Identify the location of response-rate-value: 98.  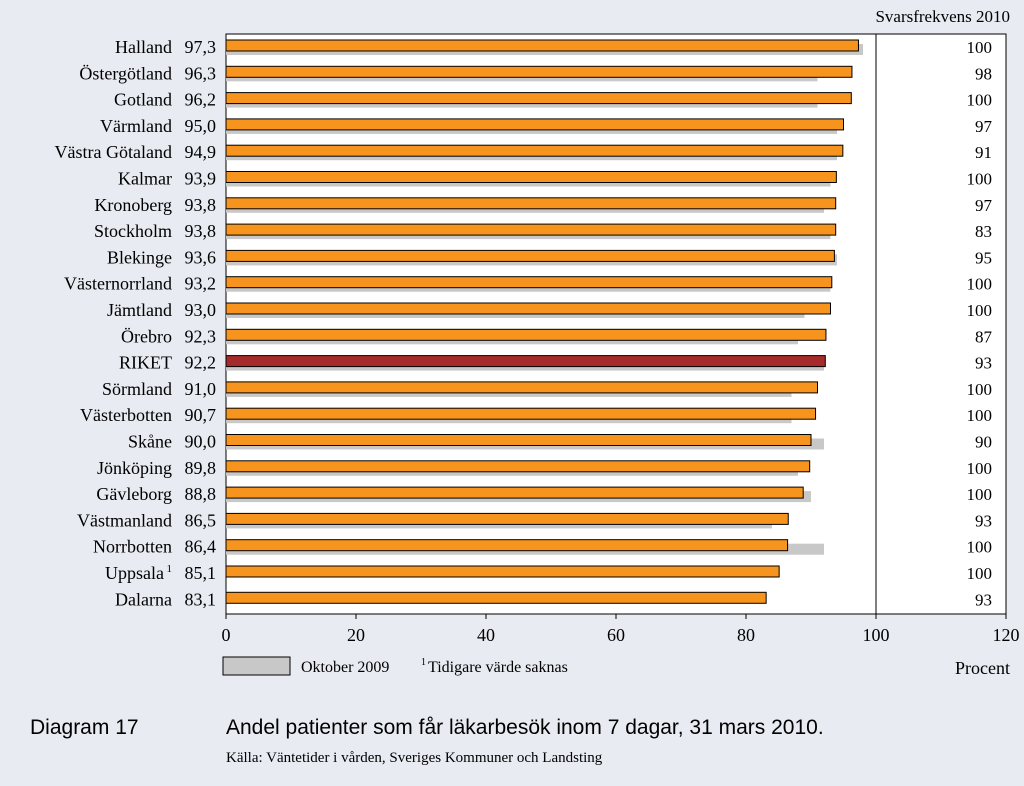
(983, 73).